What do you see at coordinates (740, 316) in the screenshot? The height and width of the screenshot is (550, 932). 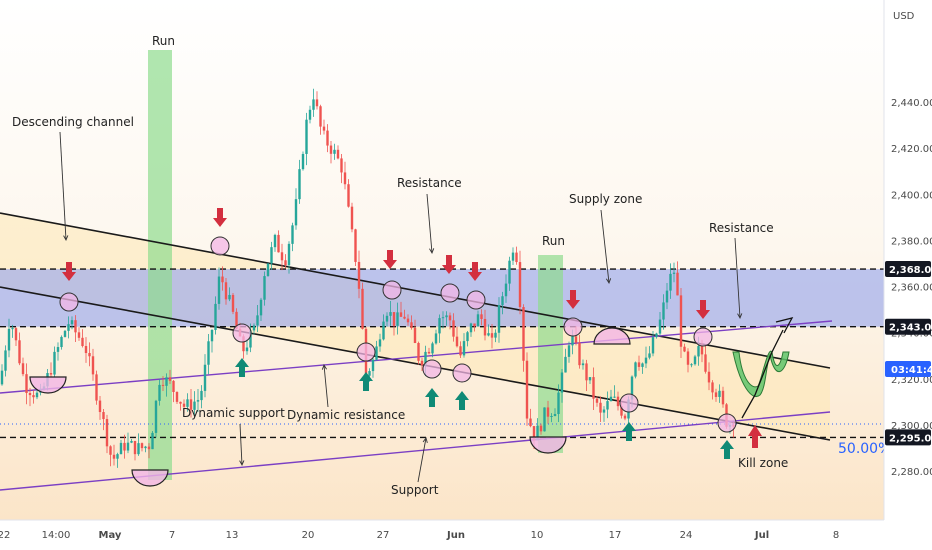 I see `leader-resistance-2-head` at bounding box center [740, 316].